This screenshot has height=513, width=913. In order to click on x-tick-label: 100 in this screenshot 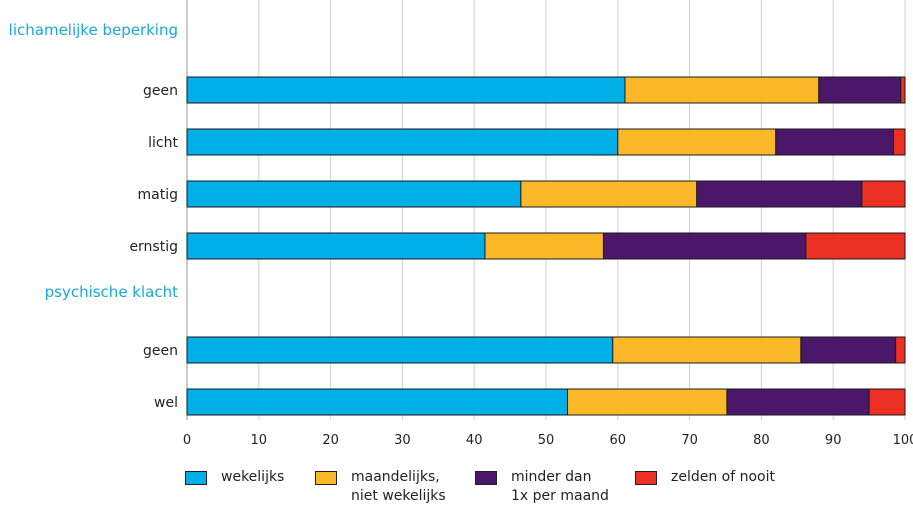, I will do `click(903, 440)`.